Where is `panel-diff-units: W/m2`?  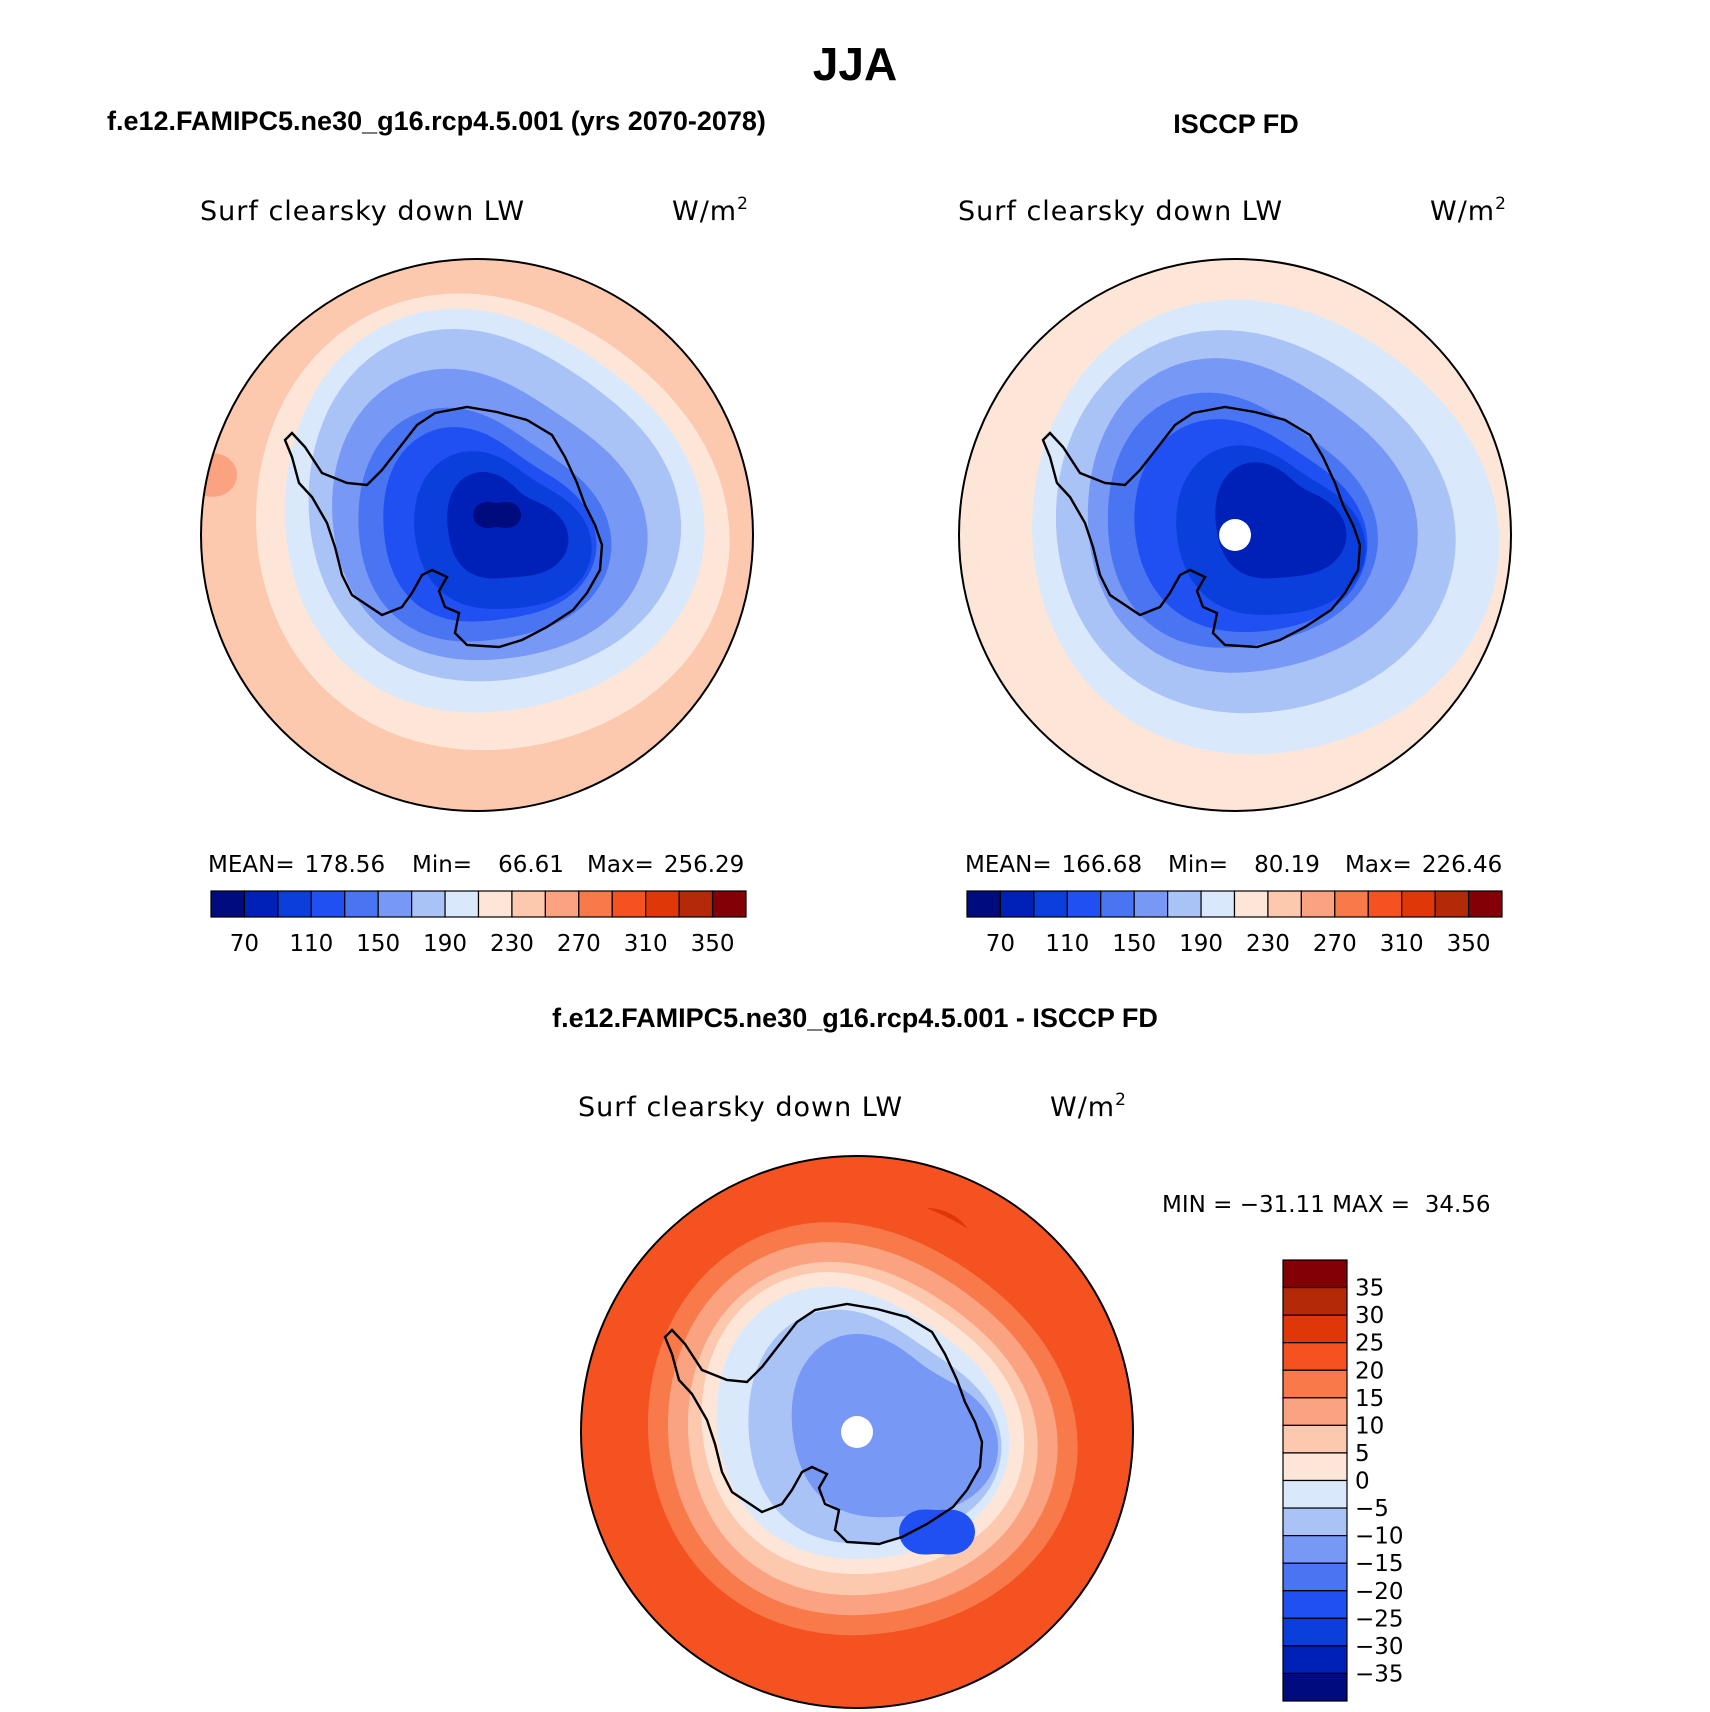 panel-diff-units: W/m2 is located at coordinates (1088, 1106).